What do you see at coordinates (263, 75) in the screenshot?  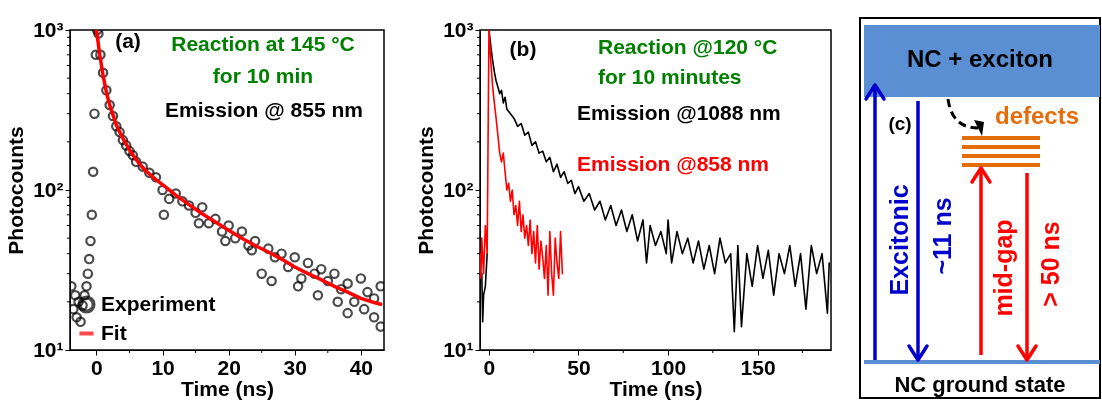 I see `annotation: for 10 min` at bounding box center [263, 75].